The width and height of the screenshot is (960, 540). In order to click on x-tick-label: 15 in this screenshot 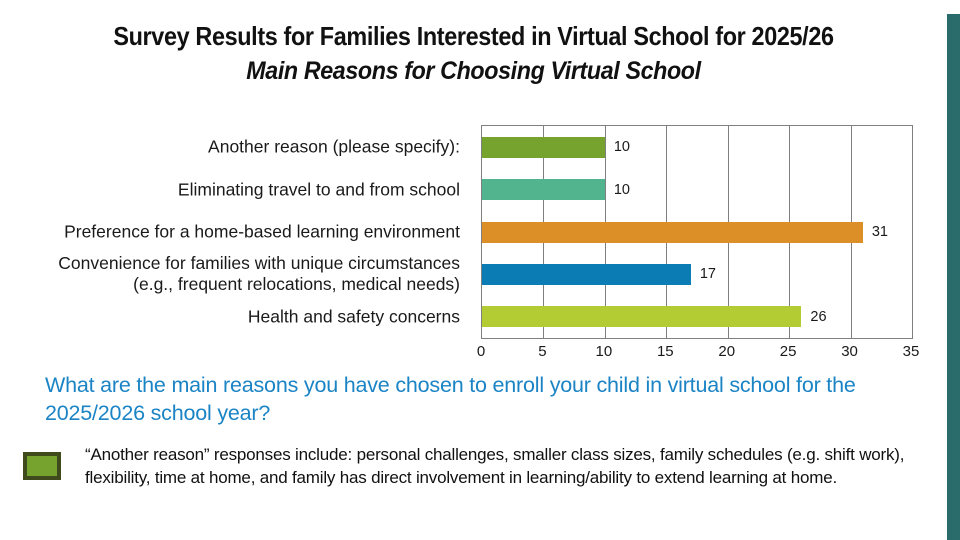, I will do `click(665, 351)`.